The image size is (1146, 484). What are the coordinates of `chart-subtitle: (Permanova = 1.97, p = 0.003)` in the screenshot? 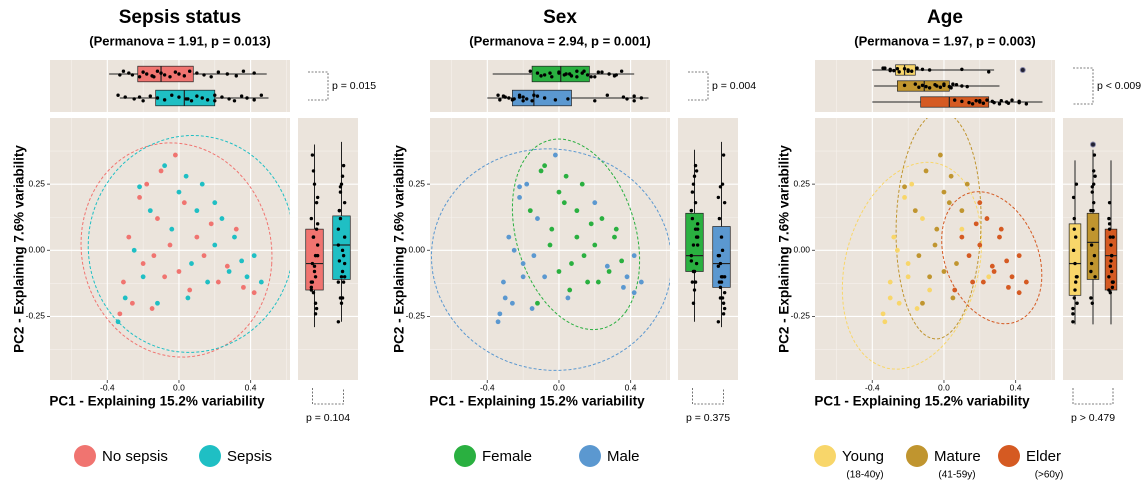 It's located at (944, 40).